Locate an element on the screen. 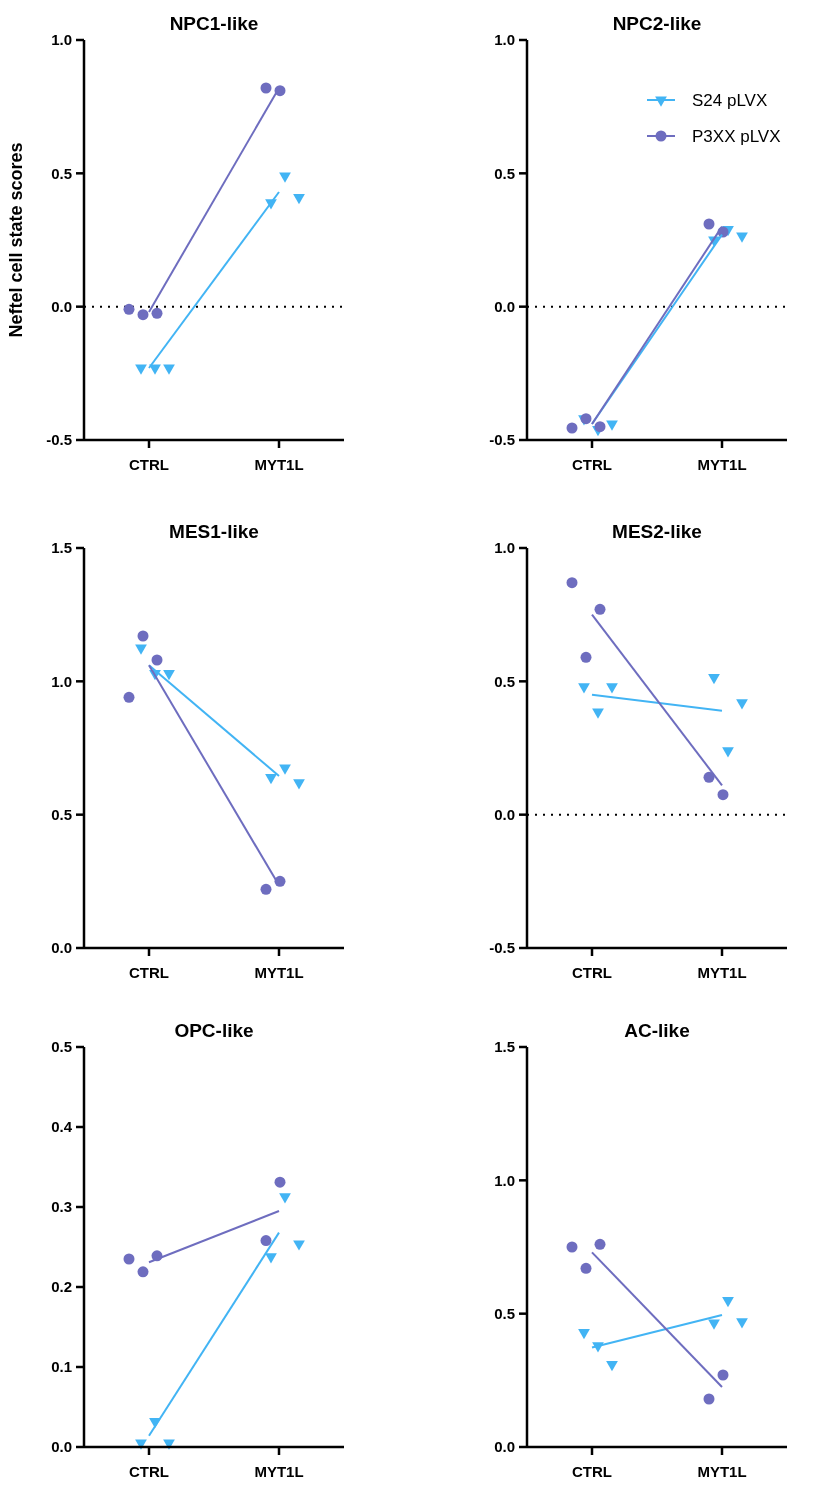 Image resolution: width=822 pixels, height=1486 pixels. legend-label: P3XX pLVX is located at coordinates (736, 136).